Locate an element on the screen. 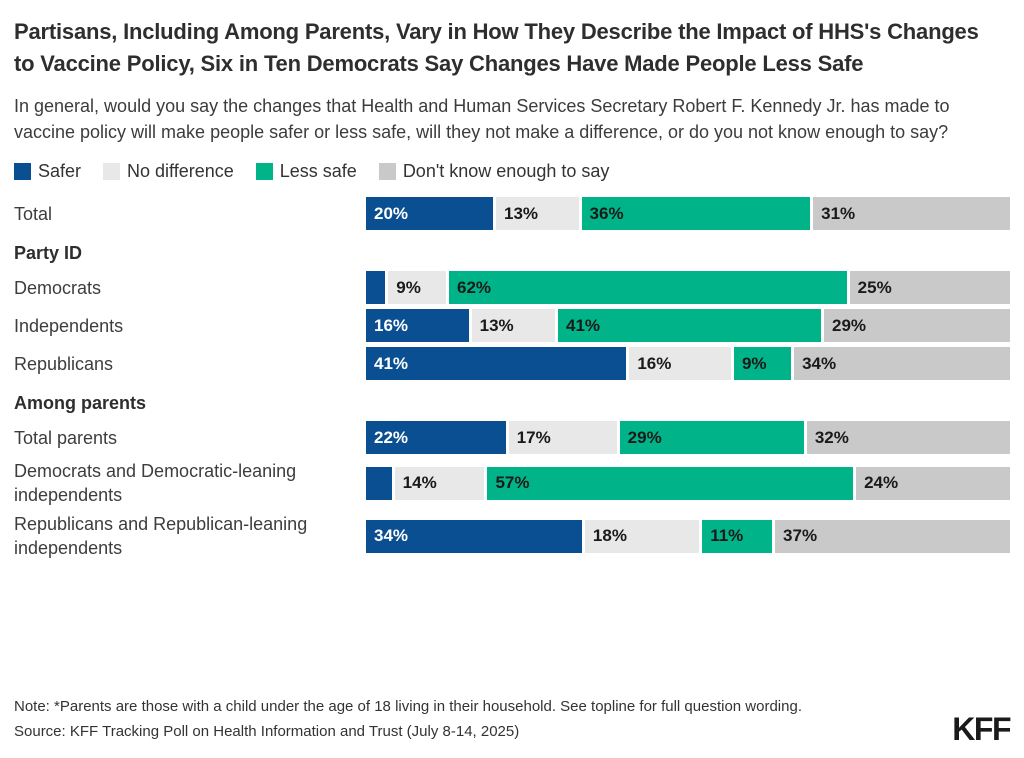 The height and width of the screenshot is (758, 1024). bar-segment-safer: 22% is located at coordinates (436, 437).